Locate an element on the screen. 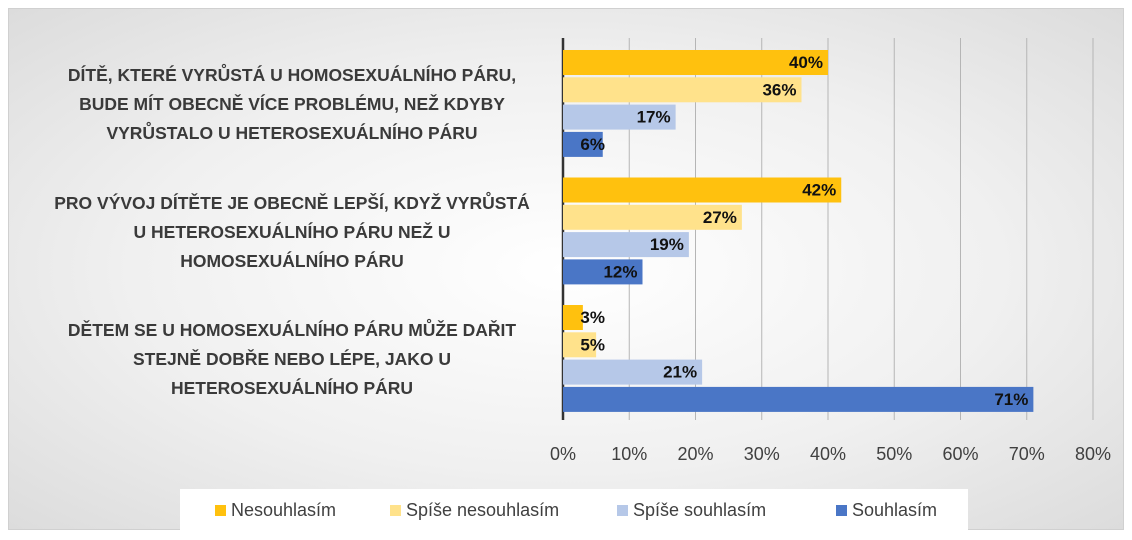 This screenshot has width=1132, height=540. data-label: 3% is located at coordinates (592, 317).